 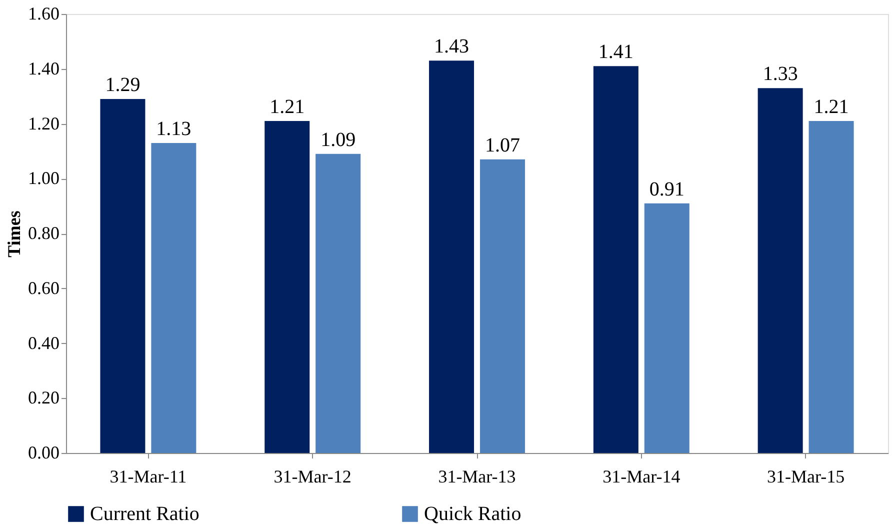 What do you see at coordinates (44, 398) in the screenshot?
I see `y-tick-label: 0.20` at bounding box center [44, 398].